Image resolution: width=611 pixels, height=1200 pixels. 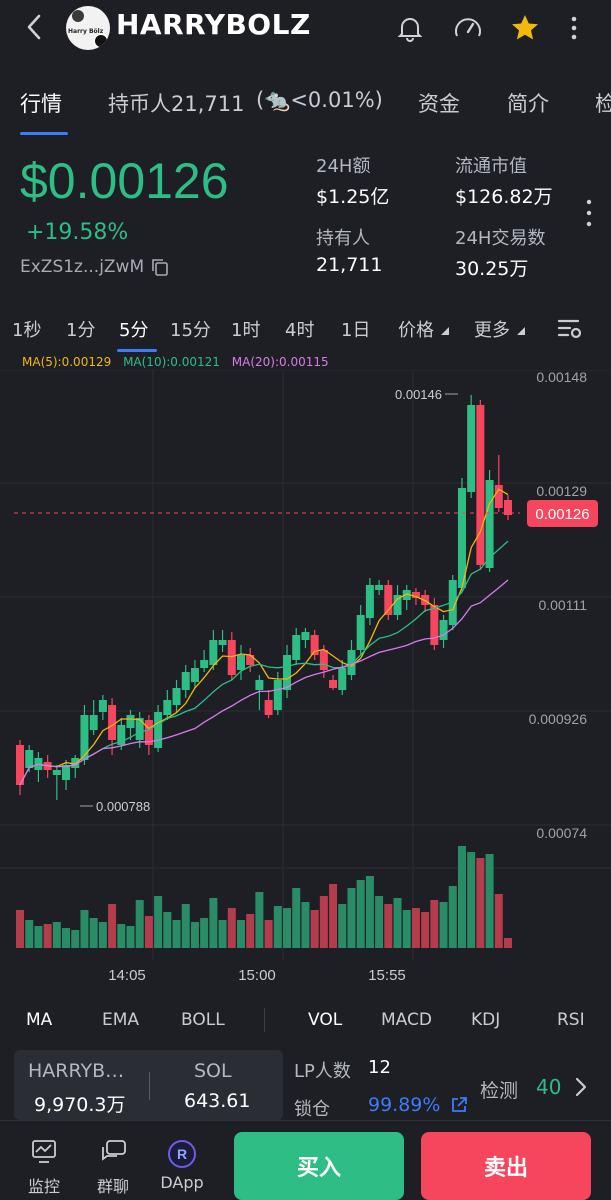 What do you see at coordinates (349, 265) in the screenshot?
I see `stat-holders-value: 21,711` at bounding box center [349, 265].